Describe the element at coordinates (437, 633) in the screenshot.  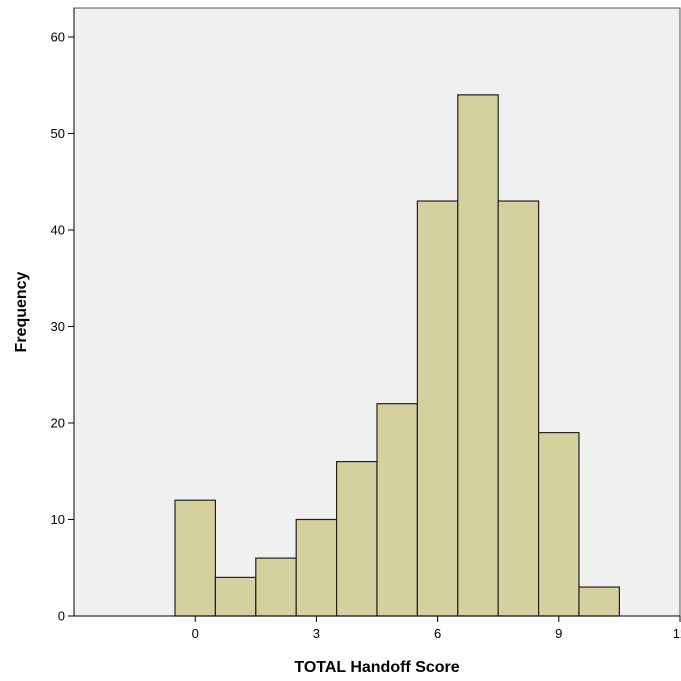
I see `x-tick-label-2: 6` at that location.